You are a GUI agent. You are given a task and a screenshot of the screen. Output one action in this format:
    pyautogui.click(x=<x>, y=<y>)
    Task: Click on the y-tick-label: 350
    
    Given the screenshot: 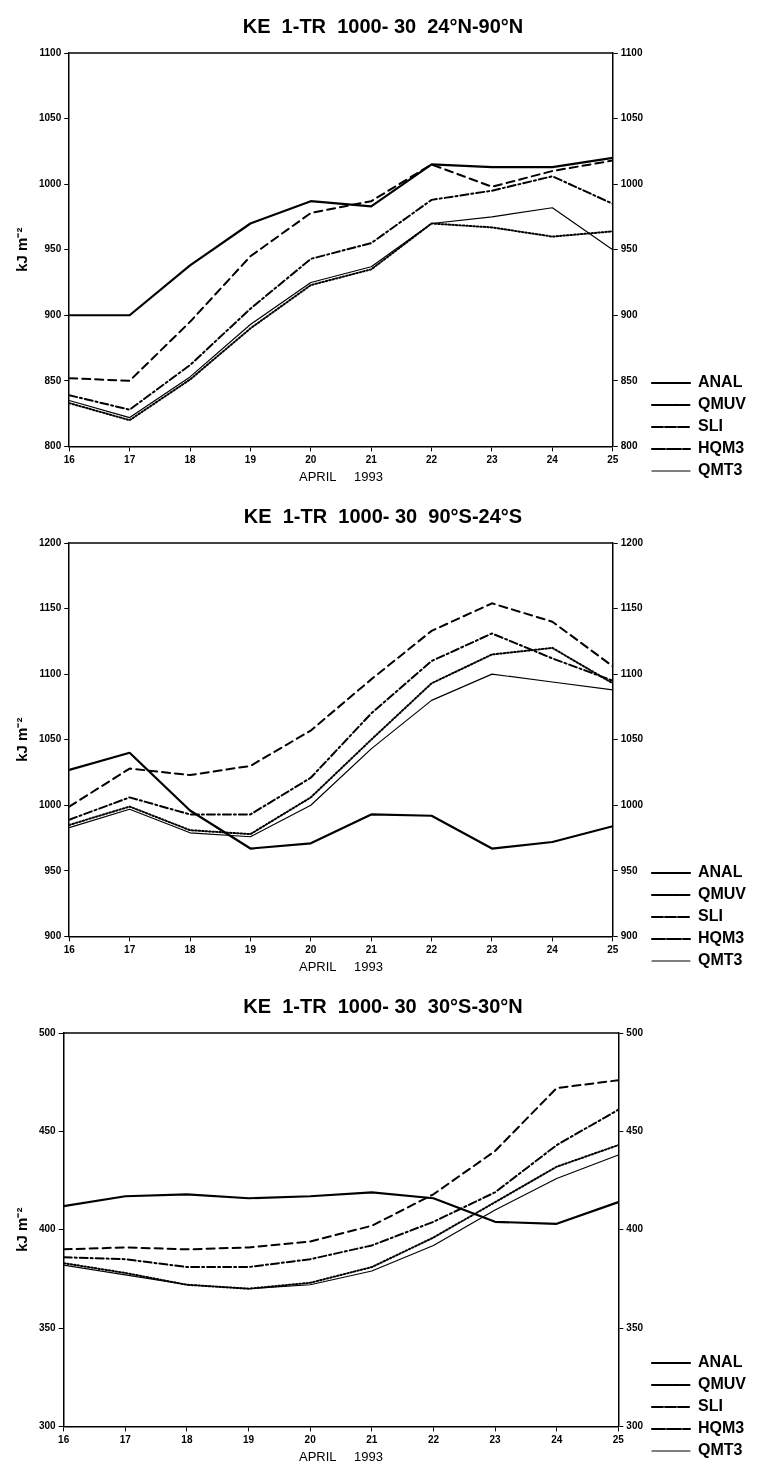 What is the action you would take?
    pyautogui.click(x=48, y=1327)
    